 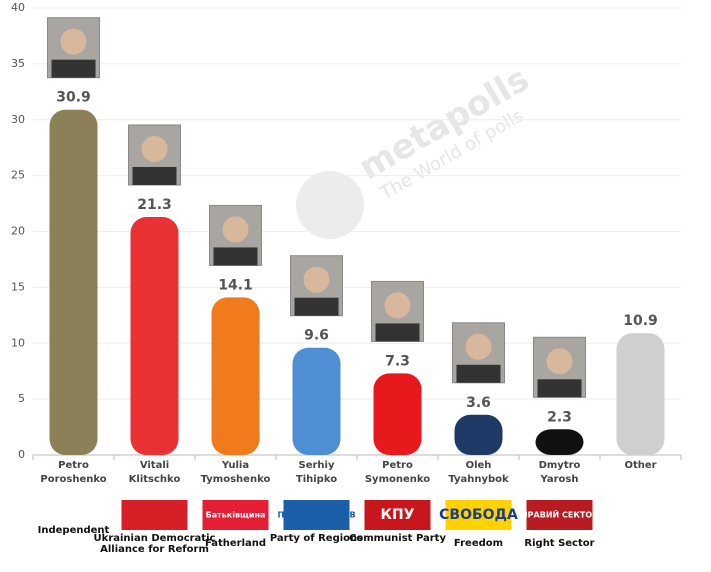 I want to click on x-tick-label: Petro Poroshenko, so click(x=73, y=472).